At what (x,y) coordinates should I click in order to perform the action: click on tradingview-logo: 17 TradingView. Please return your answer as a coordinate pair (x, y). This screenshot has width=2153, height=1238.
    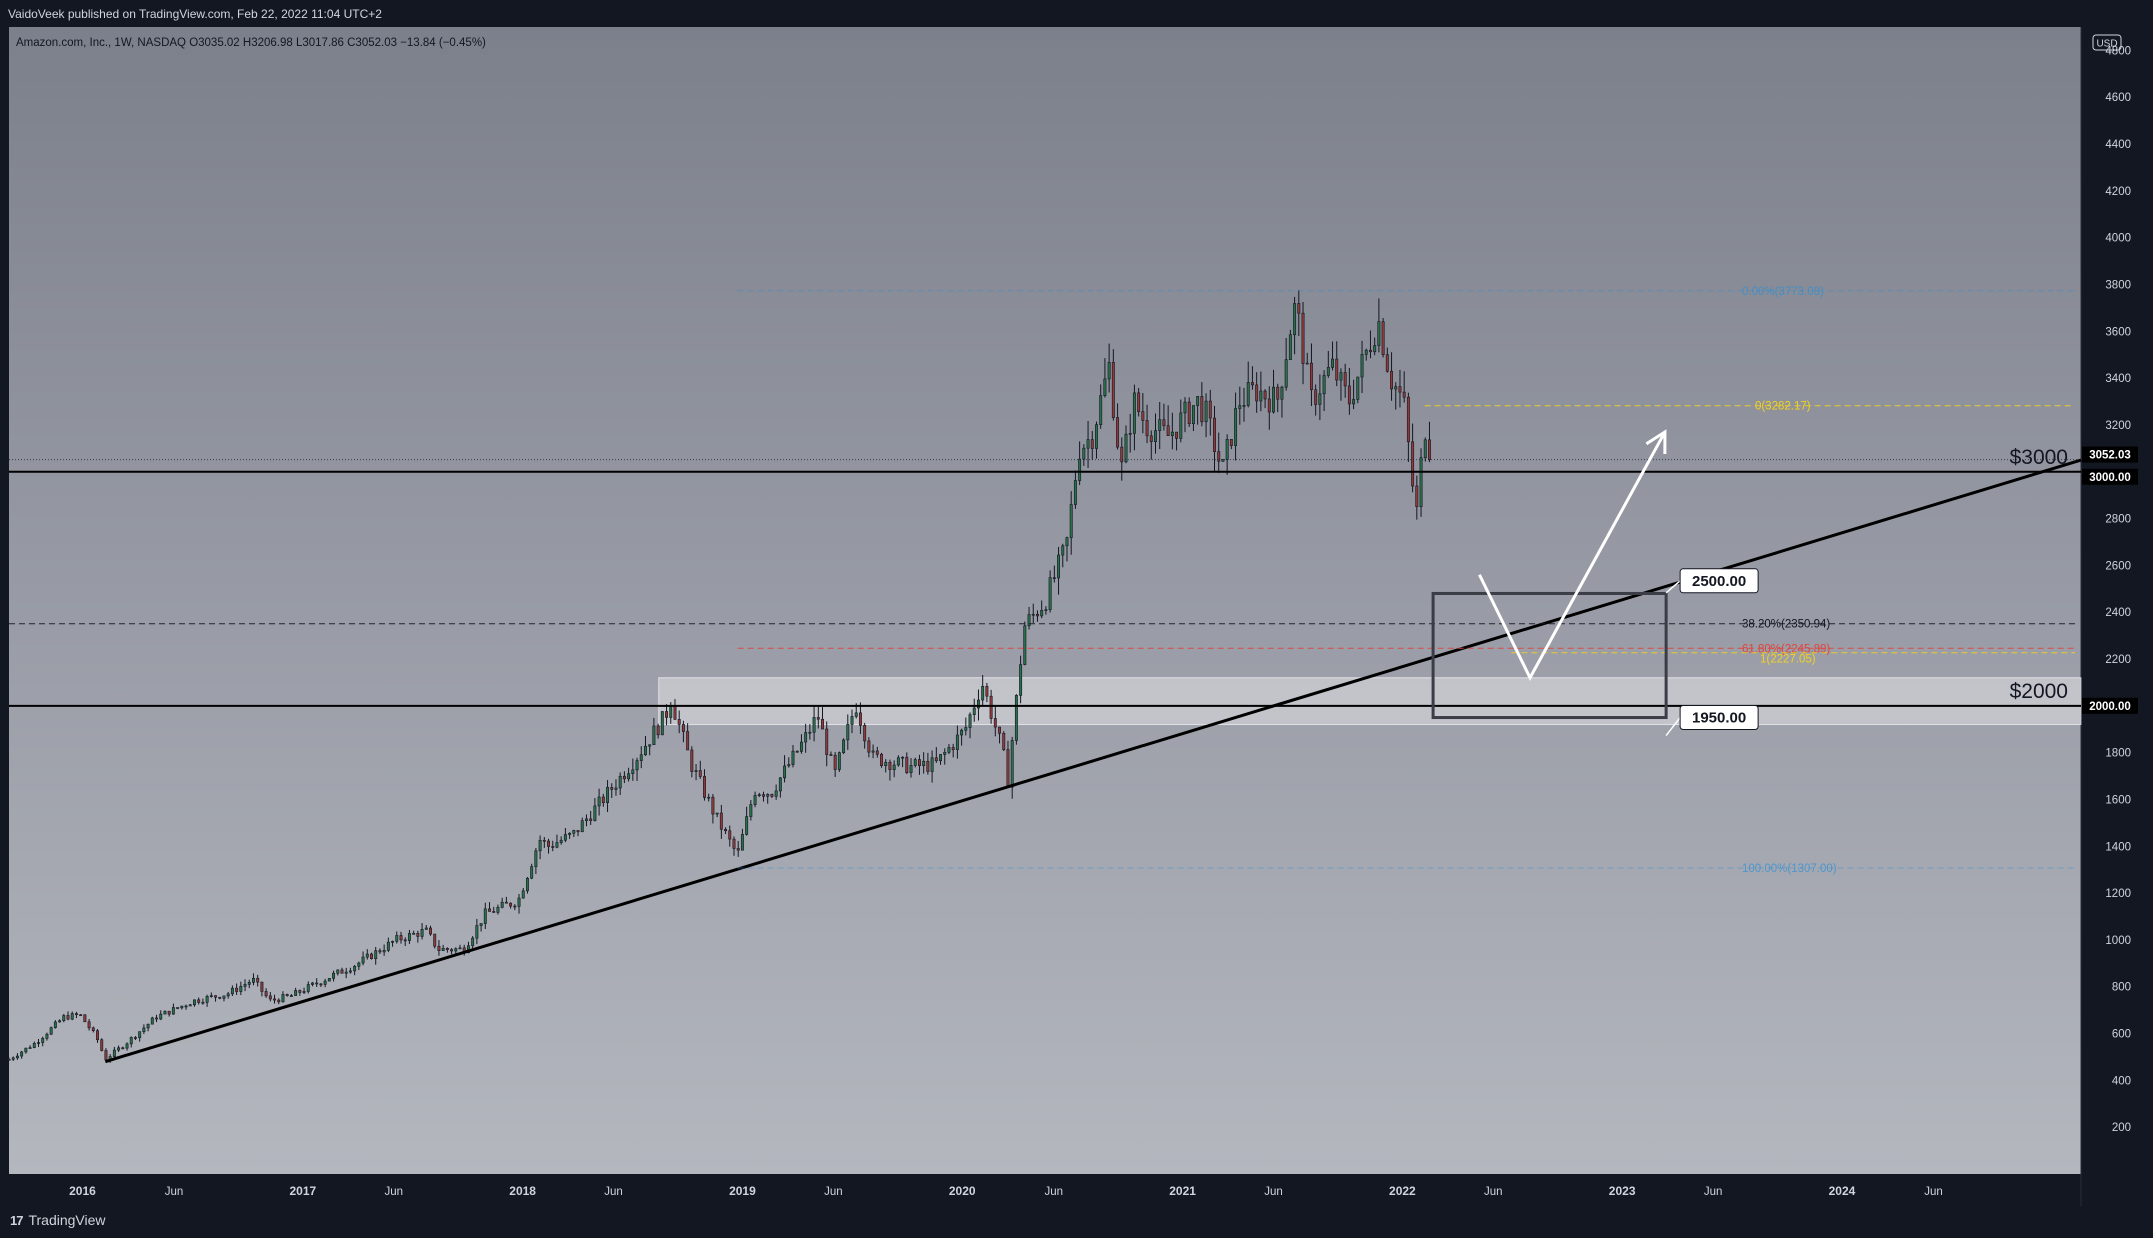
    Looking at the image, I should click on (58, 1220).